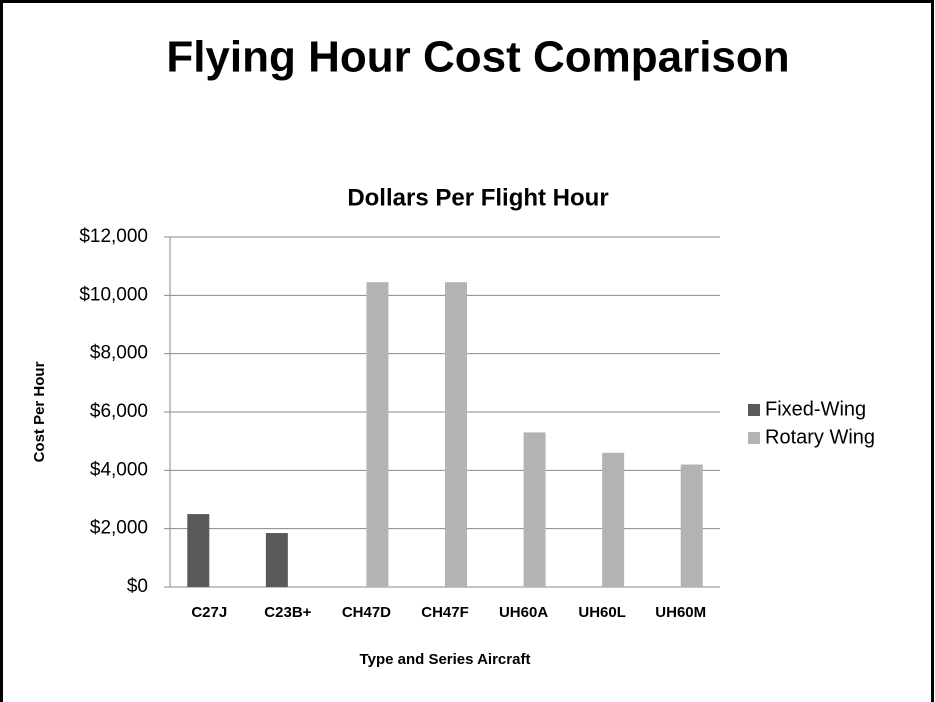  What do you see at coordinates (815, 409) in the screenshot?
I see `legend-label: Fixed-Wing` at bounding box center [815, 409].